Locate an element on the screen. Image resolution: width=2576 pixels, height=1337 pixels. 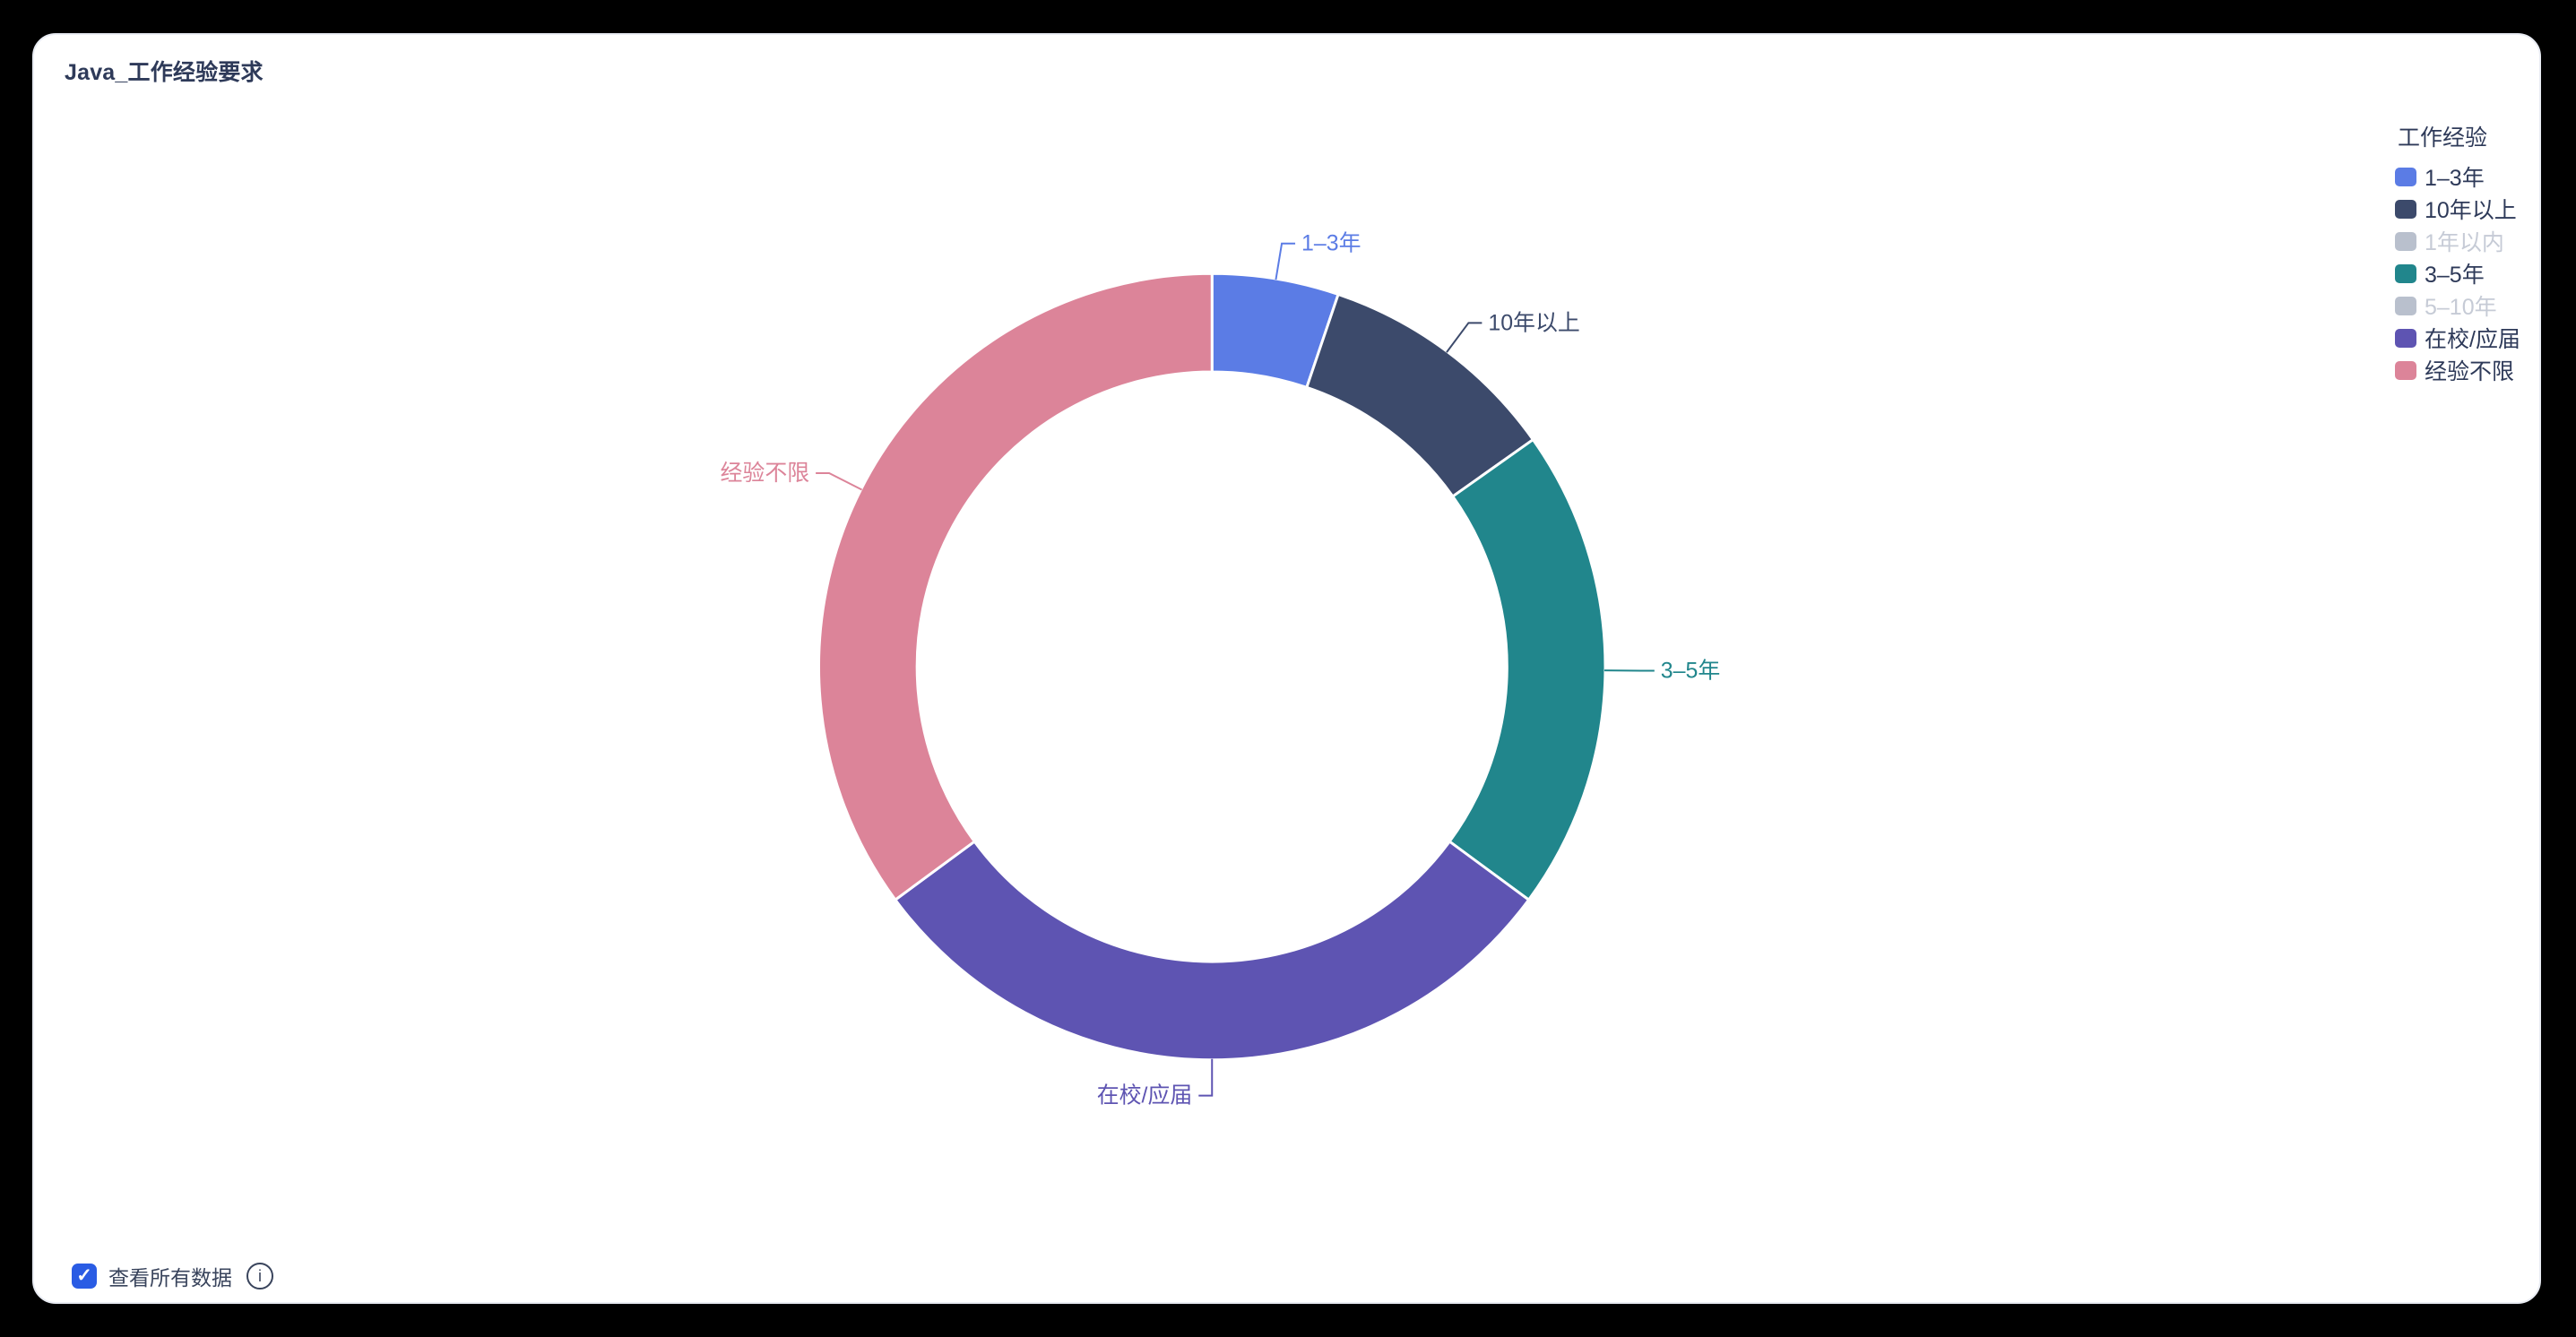
legend-item-4: 5–10年 is located at coordinates (2457, 305).